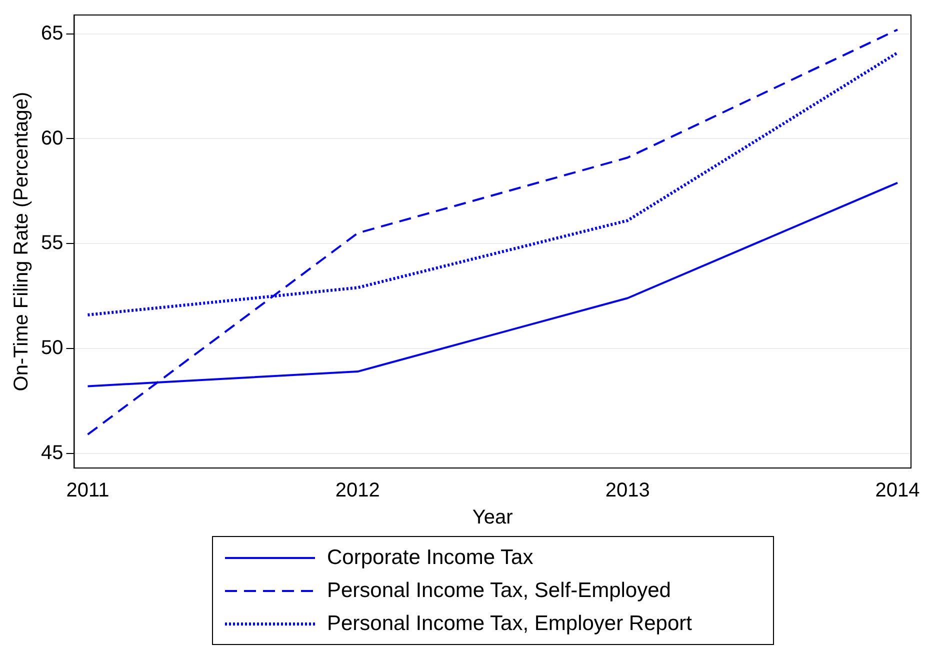 Image resolution: width=925 pixels, height=646 pixels. Describe the element at coordinates (21, 242) in the screenshot. I see `y-axis-title: On-Time Filing Rate (Percentage)` at that location.